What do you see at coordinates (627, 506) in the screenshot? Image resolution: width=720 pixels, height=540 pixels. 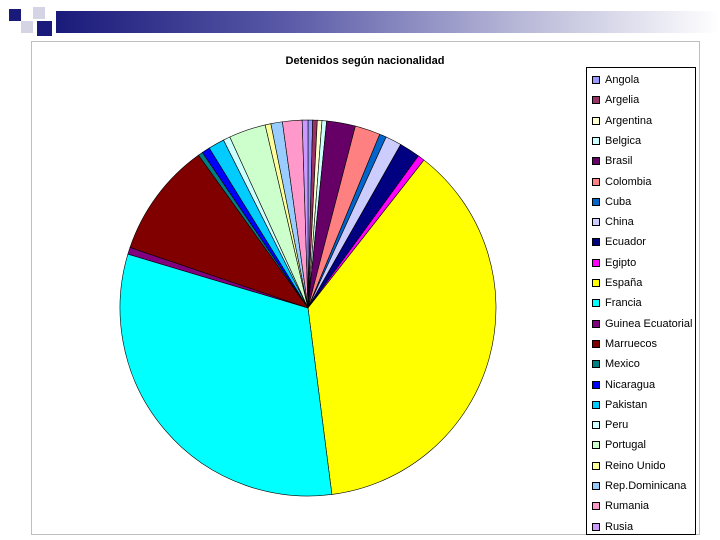 I see `legend-label: Rumania` at bounding box center [627, 506].